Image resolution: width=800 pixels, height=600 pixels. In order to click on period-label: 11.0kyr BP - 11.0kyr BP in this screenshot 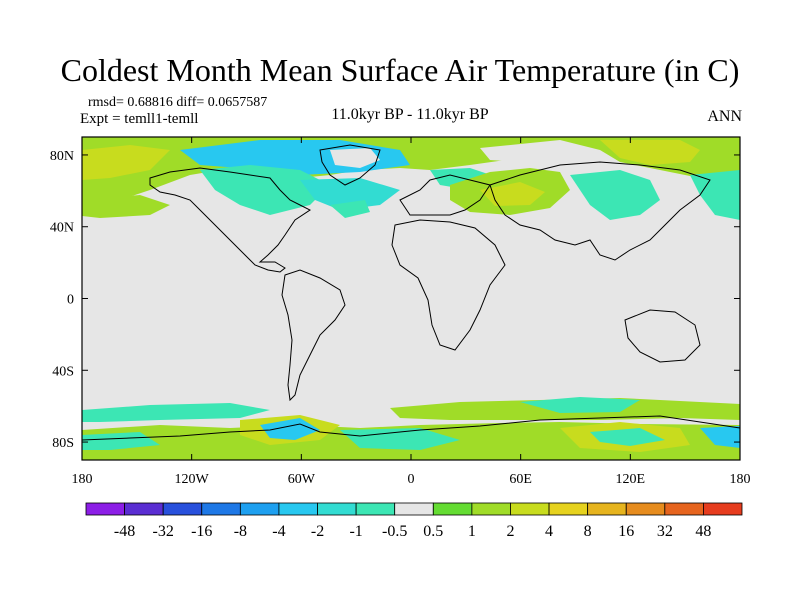, I will do `click(410, 114)`.